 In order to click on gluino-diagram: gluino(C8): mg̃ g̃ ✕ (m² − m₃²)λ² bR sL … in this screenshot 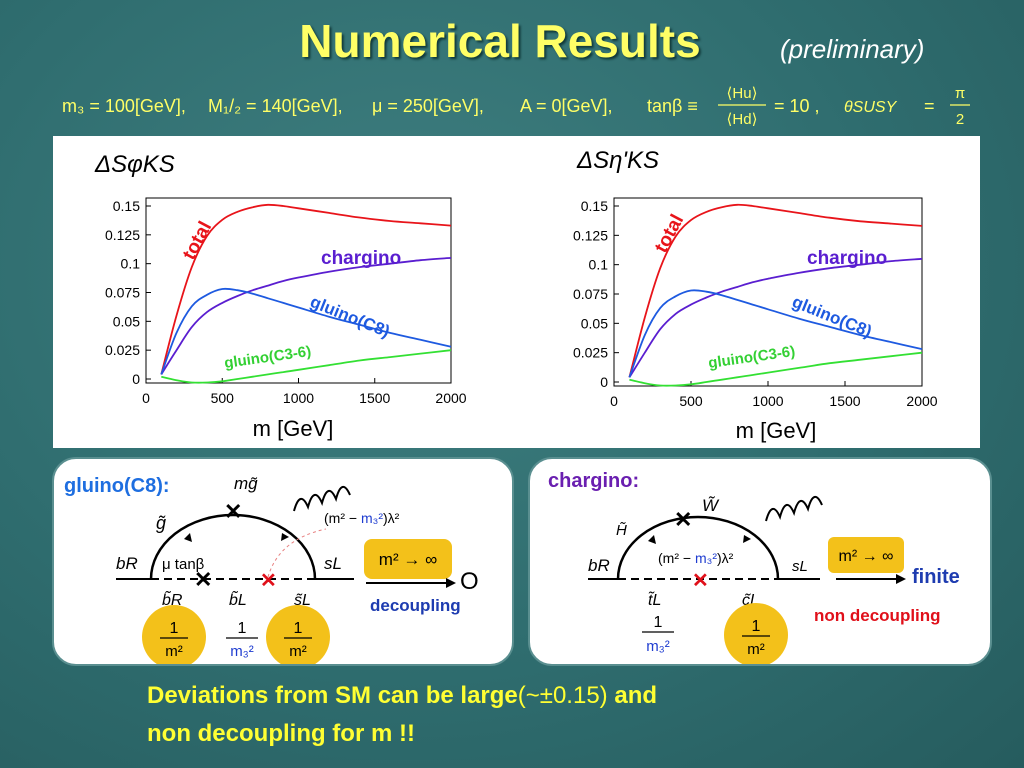, I will do `click(271, 571)`.